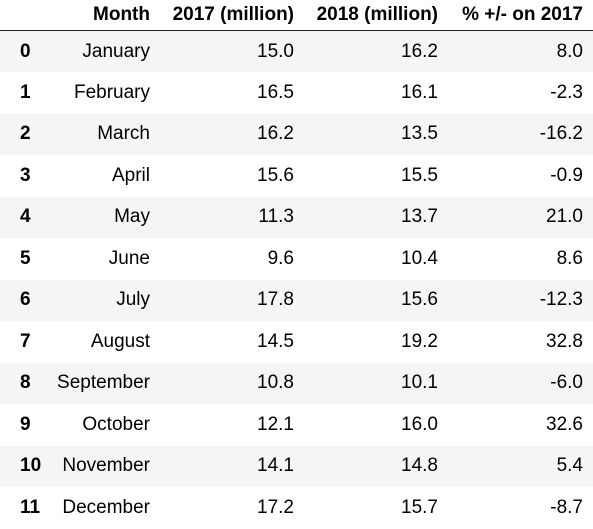 Image resolution: width=593 pixels, height=529 pixels. Describe the element at coordinates (111, 92) in the screenshot. I see `month-cell: February` at that location.